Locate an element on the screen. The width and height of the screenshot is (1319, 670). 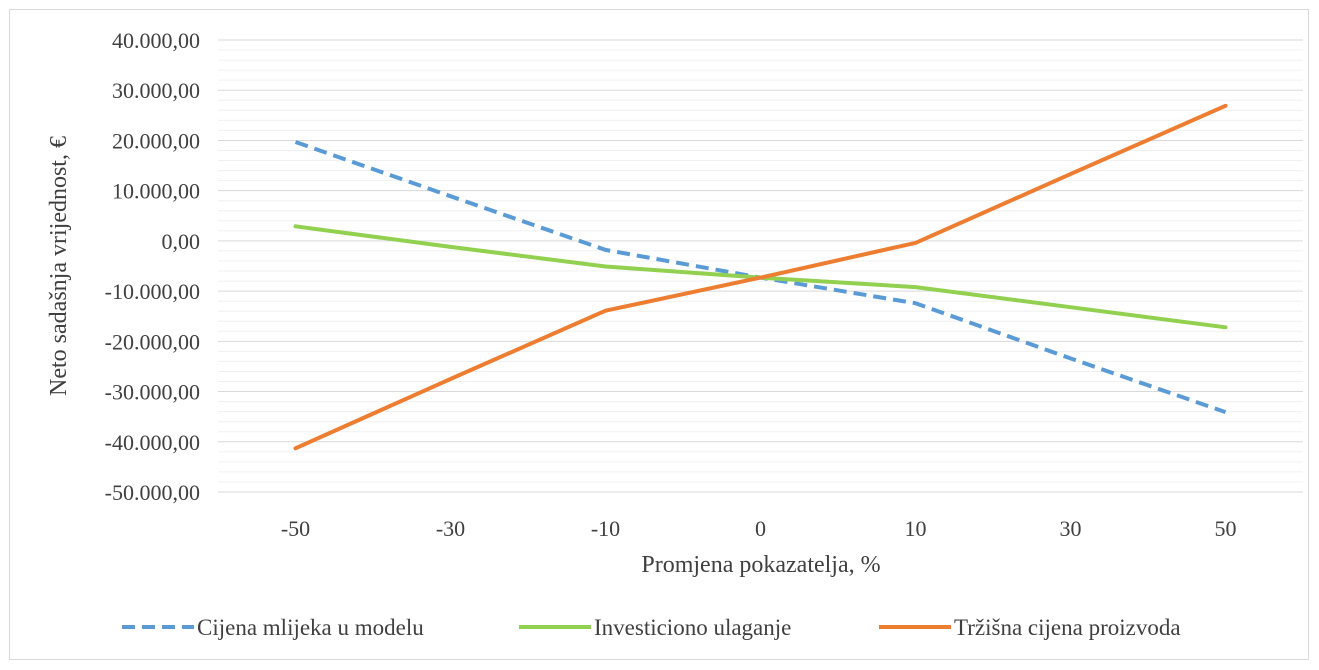
y-tick-label: 30.000,00 is located at coordinates (156, 90).